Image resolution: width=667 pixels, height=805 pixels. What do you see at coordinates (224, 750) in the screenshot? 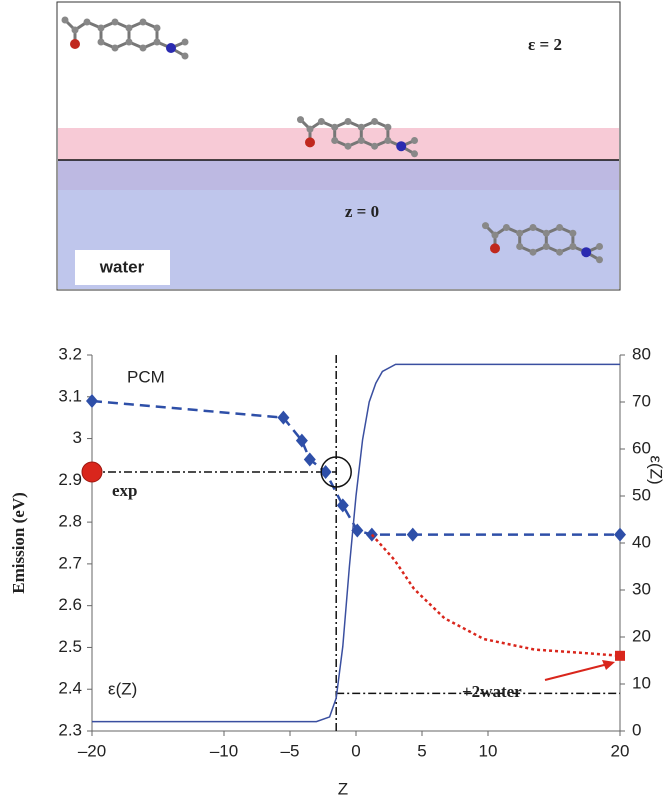
I see `x-tick-label: –10` at bounding box center [224, 750].